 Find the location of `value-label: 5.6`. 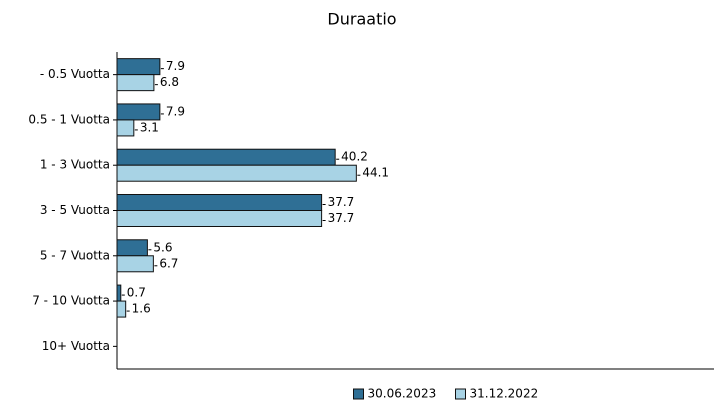

value-label: 5.6 is located at coordinates (162, 247).